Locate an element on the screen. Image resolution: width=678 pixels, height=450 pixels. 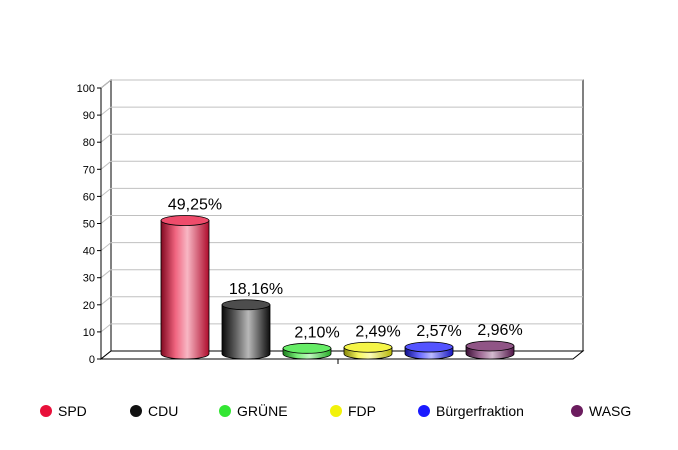
bar-cdu is located at coordinates (246, 329).